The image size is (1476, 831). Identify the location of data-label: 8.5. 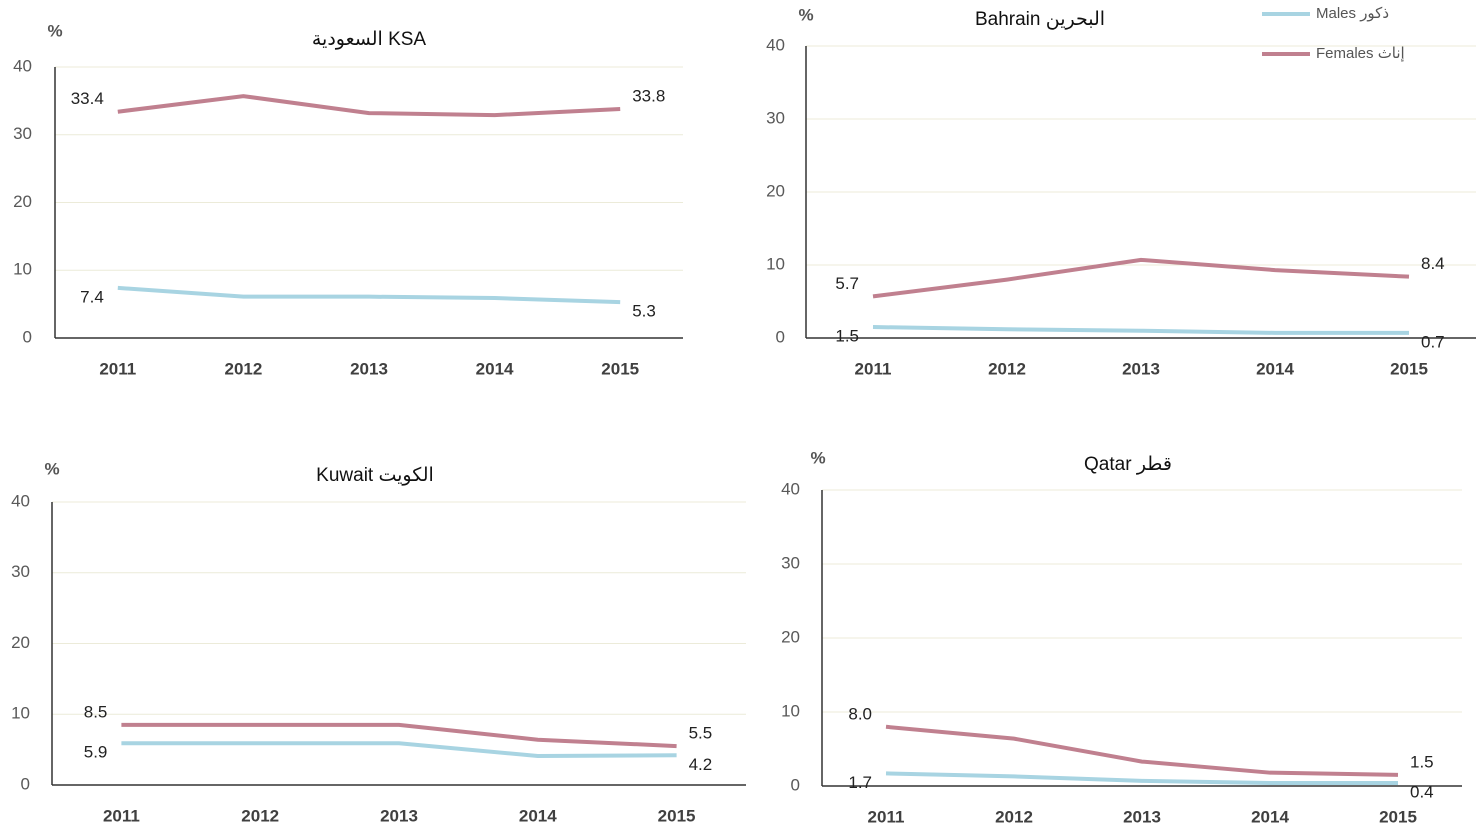
(96, 711).